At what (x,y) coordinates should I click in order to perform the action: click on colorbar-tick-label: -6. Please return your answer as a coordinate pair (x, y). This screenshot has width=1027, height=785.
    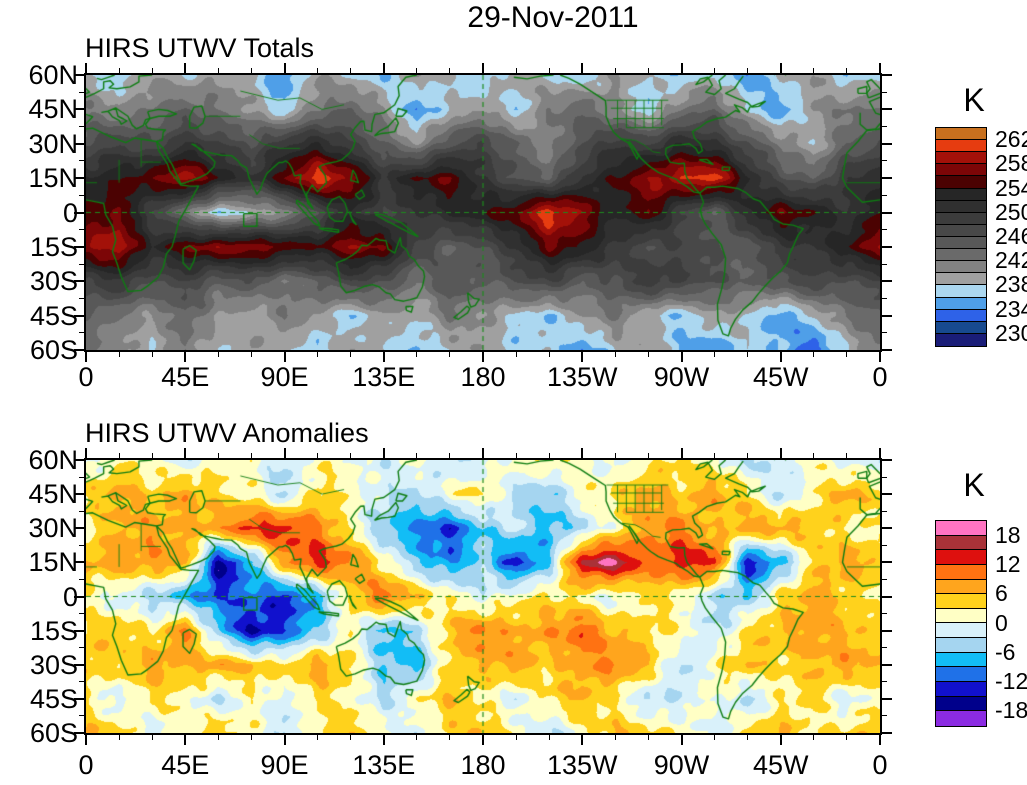
    Looking at the image, I should click on (1005, 651).